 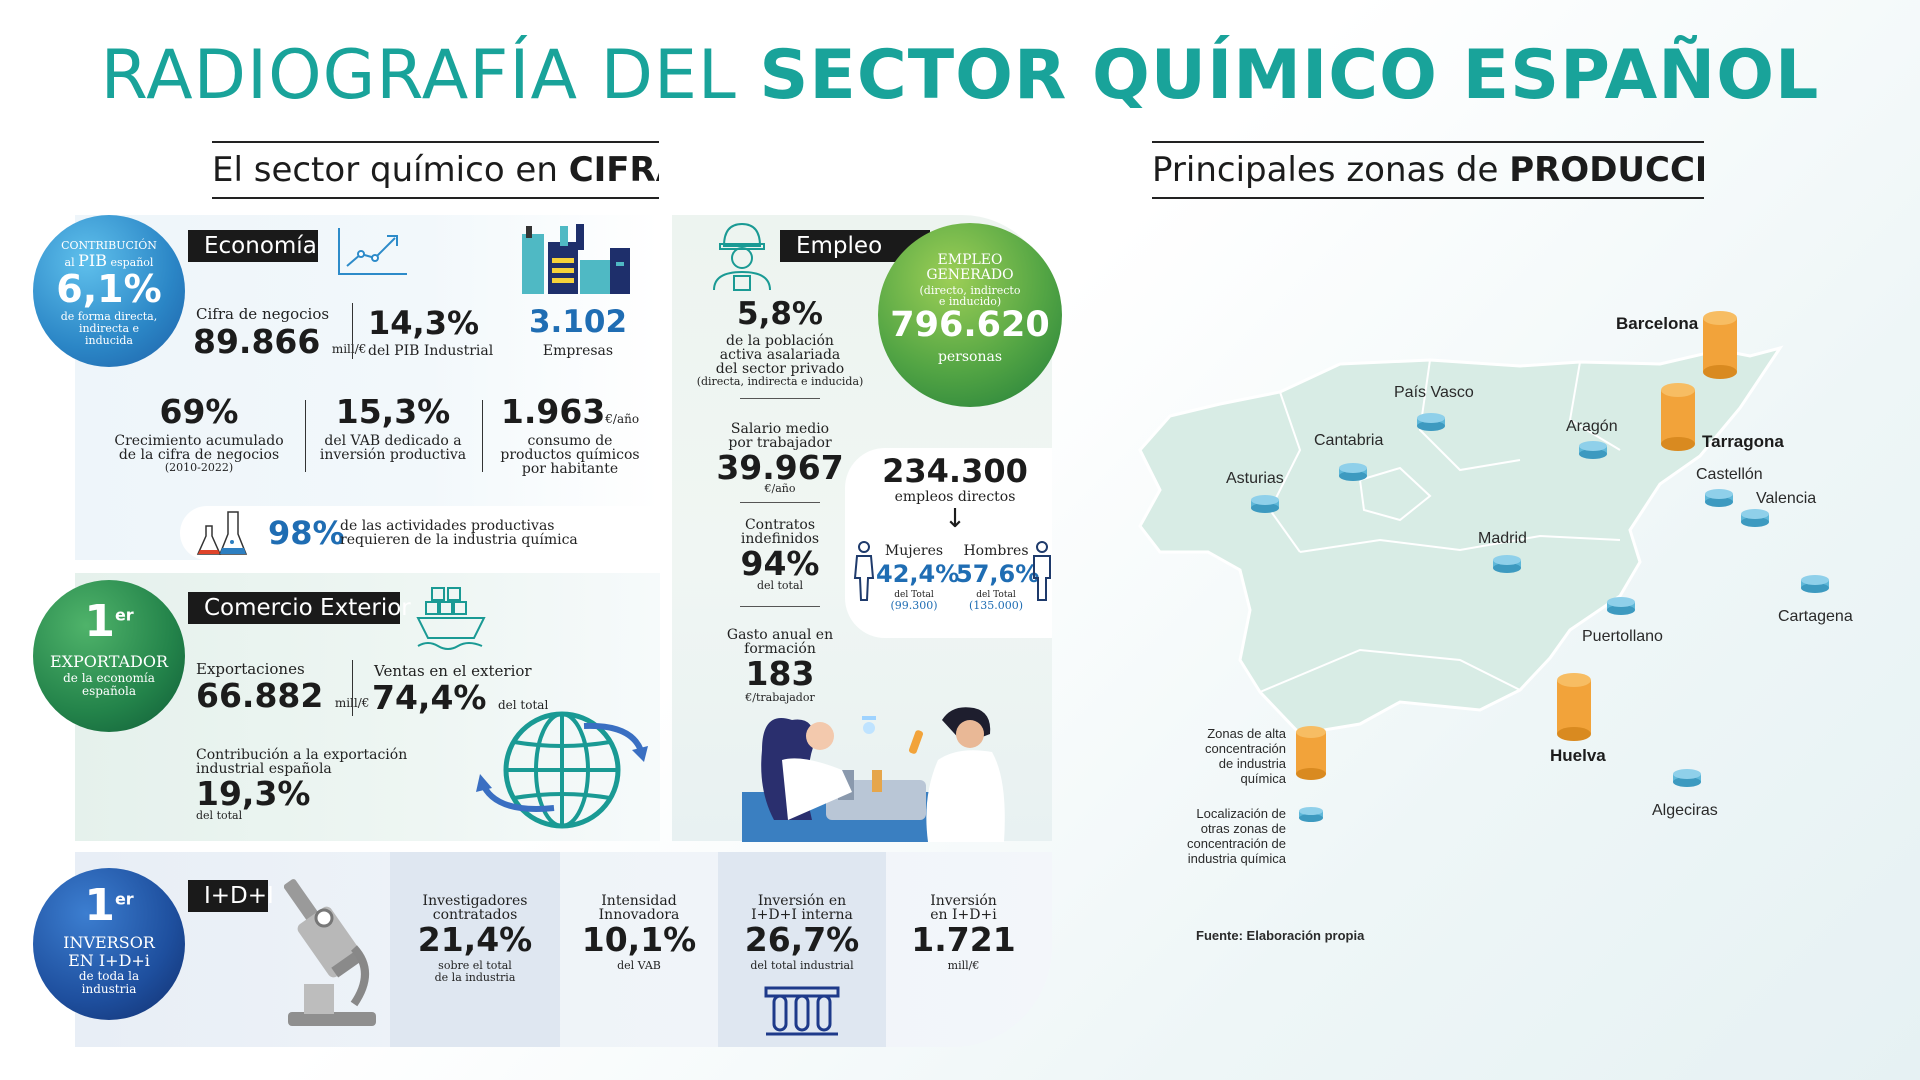 What do you see at coordinates (918, 574) in the screenshot?
I see `mujeres-value: 42,4%` at bounding box center [918, 574].